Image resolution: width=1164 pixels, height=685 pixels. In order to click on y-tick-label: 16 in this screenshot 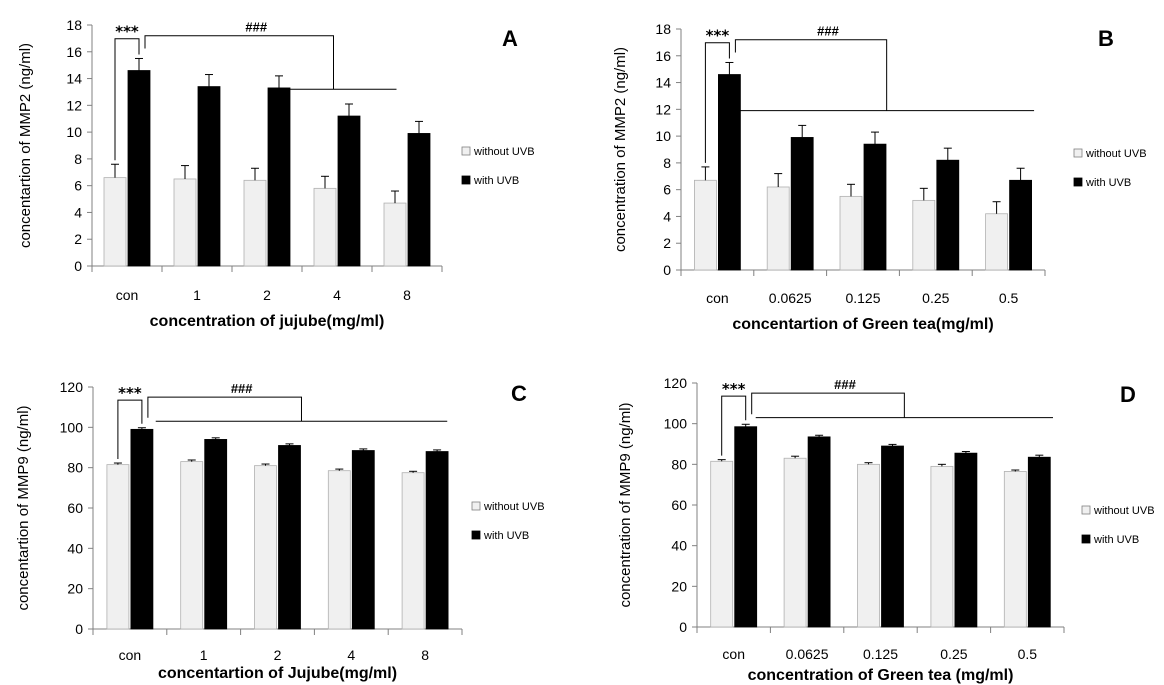, I will do `click(663, 56)`.